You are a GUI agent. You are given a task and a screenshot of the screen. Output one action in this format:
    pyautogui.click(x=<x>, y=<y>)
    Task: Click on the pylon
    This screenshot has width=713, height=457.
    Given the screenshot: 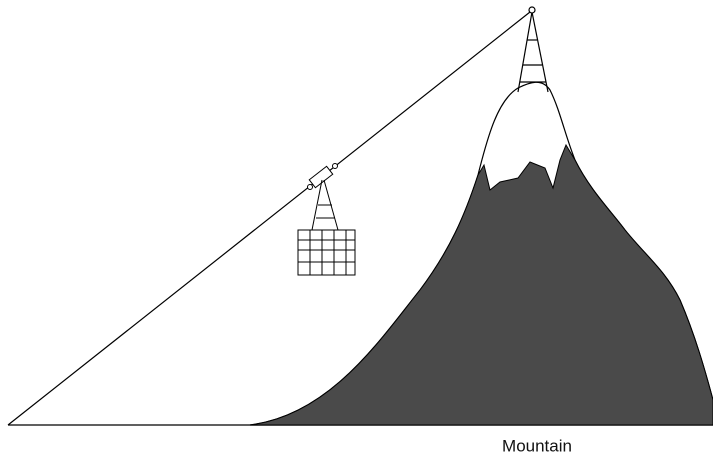 What is the action you would take?
    pyautogui.click(x=533, y=49)
    